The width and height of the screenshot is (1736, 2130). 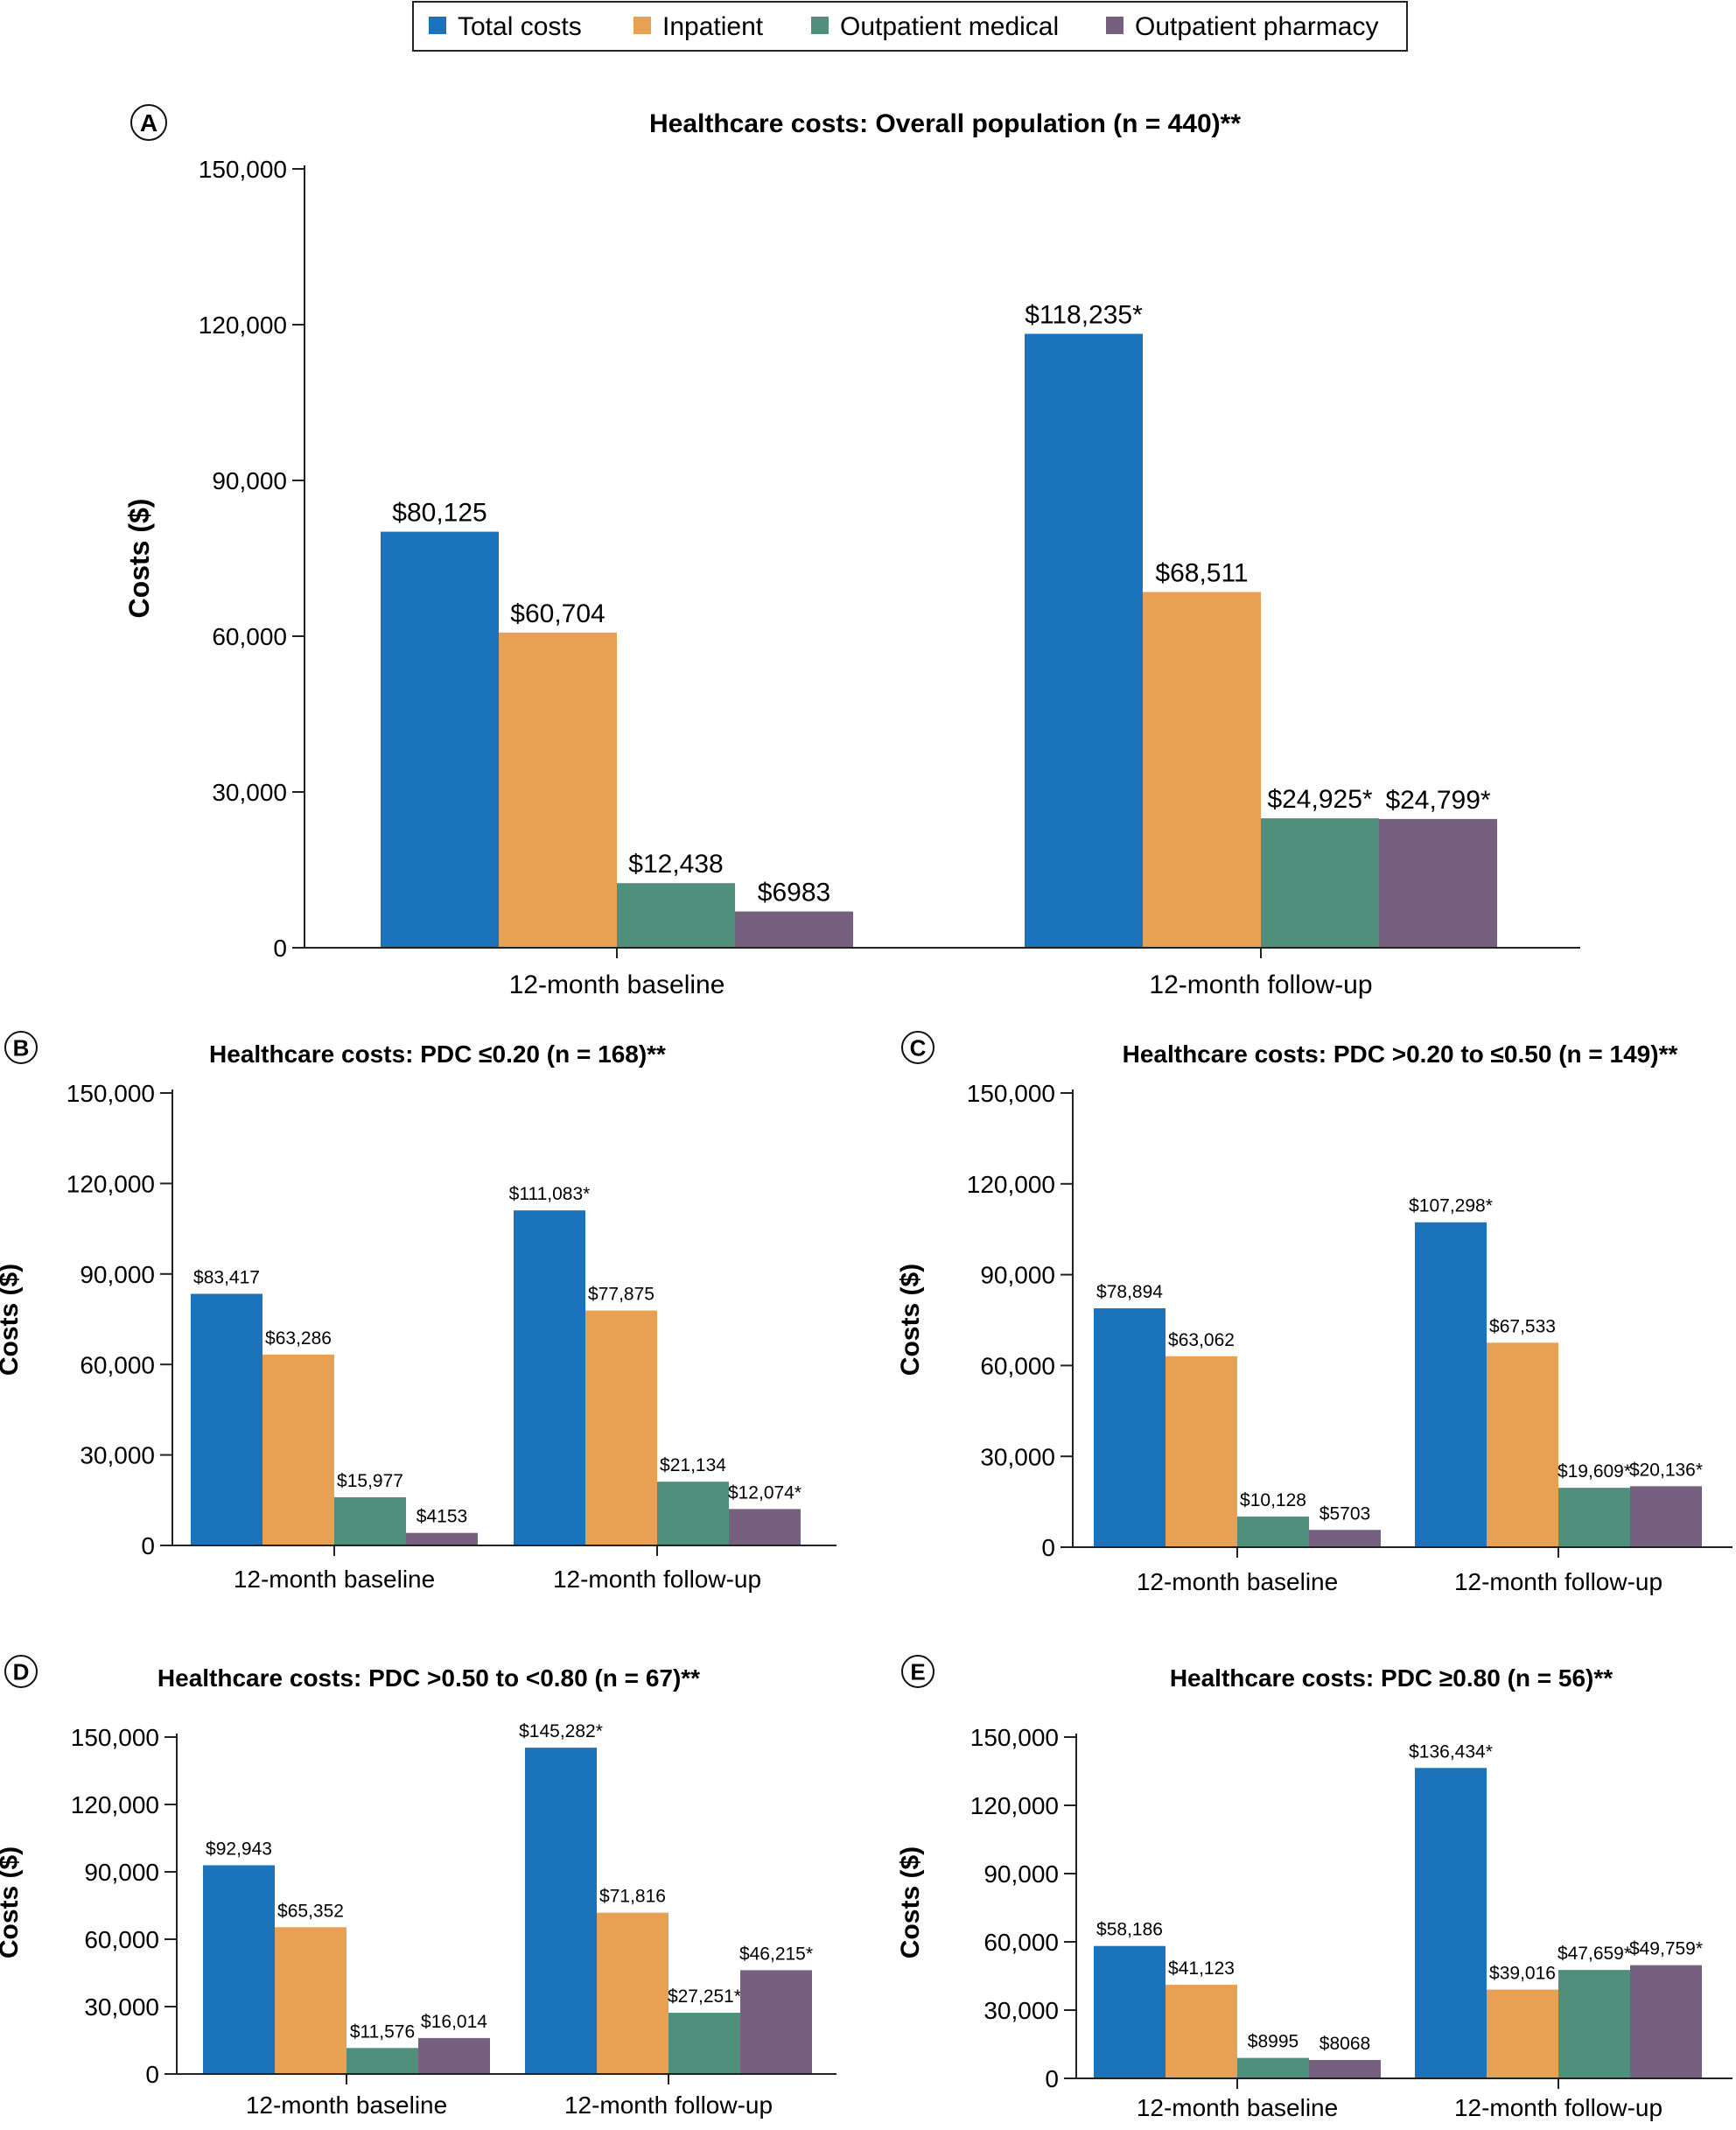 I want to click on data-label-outpatient-medical: $11,576, so click(x=382, y=2032).